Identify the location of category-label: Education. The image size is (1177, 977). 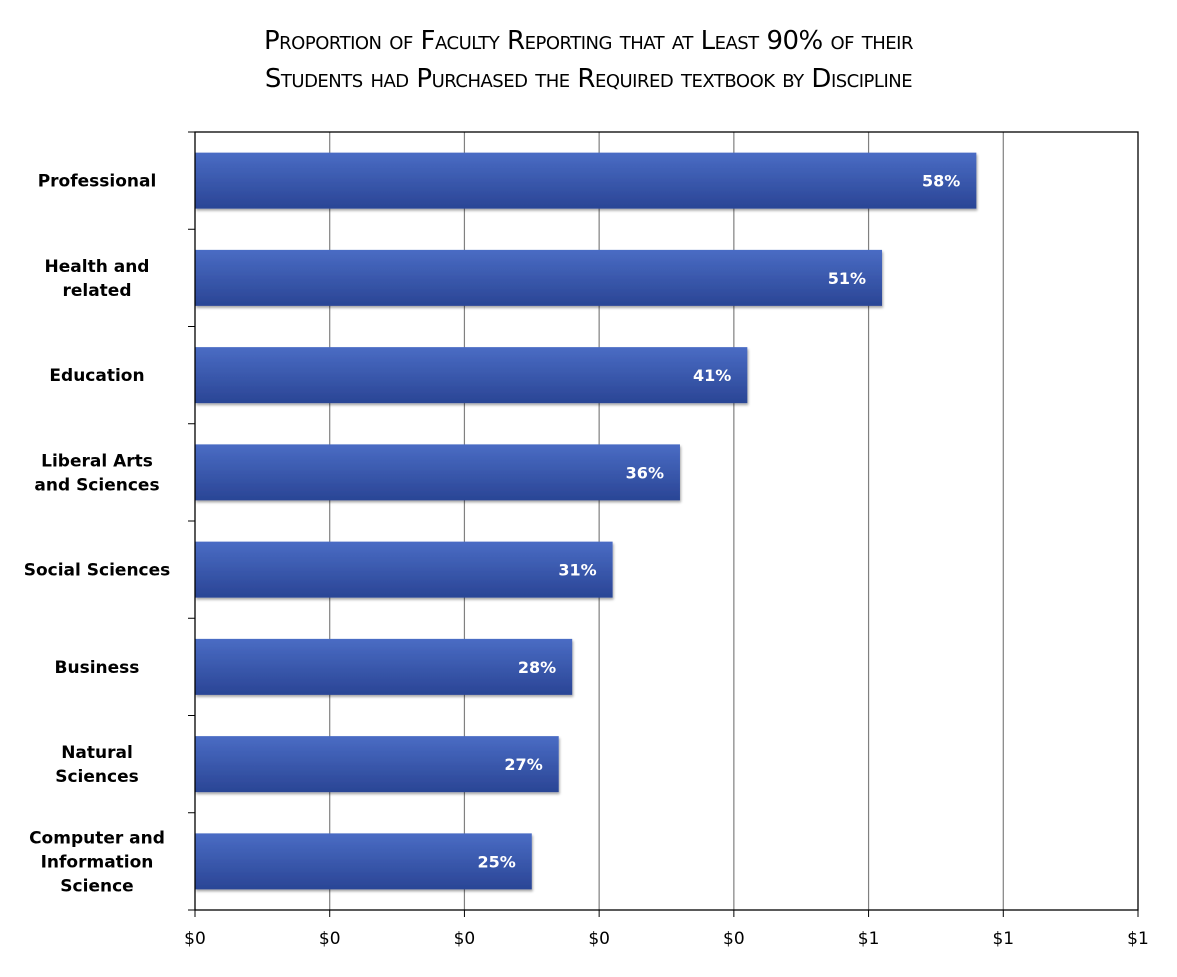
(96, 376).